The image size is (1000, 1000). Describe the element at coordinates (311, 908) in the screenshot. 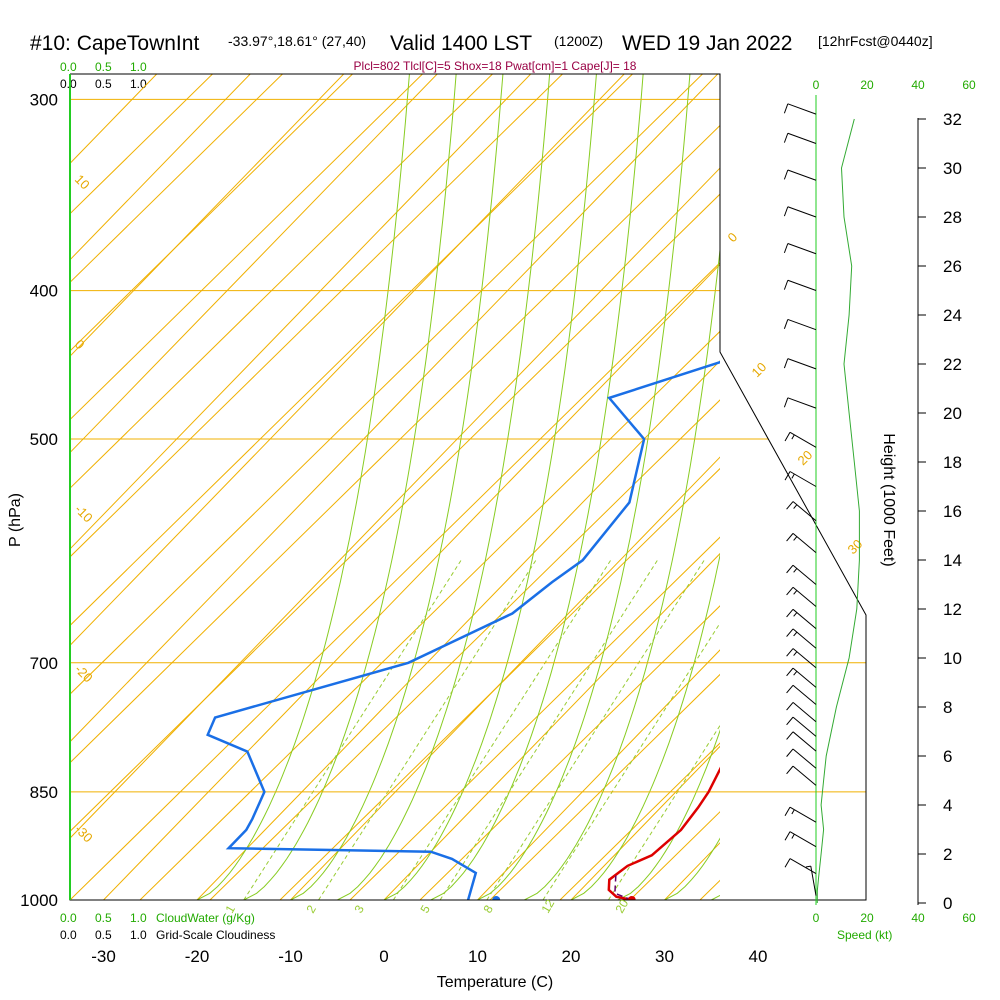

I see `mixing-ratio-label: 2` at that location.